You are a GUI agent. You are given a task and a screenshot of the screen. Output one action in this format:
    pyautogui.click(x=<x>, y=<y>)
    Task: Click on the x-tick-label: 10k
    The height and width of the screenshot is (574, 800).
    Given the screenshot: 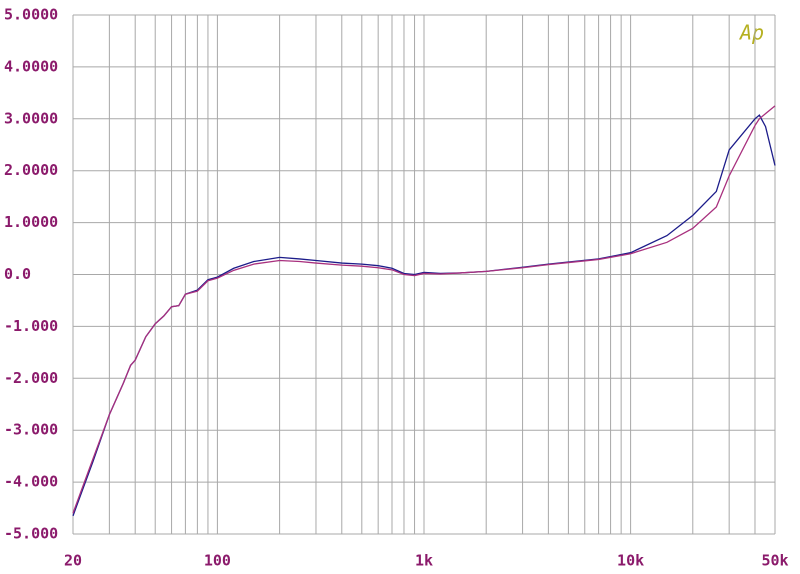 What is the action you would take?
    pyautogui.click(x=630, y=561)
    